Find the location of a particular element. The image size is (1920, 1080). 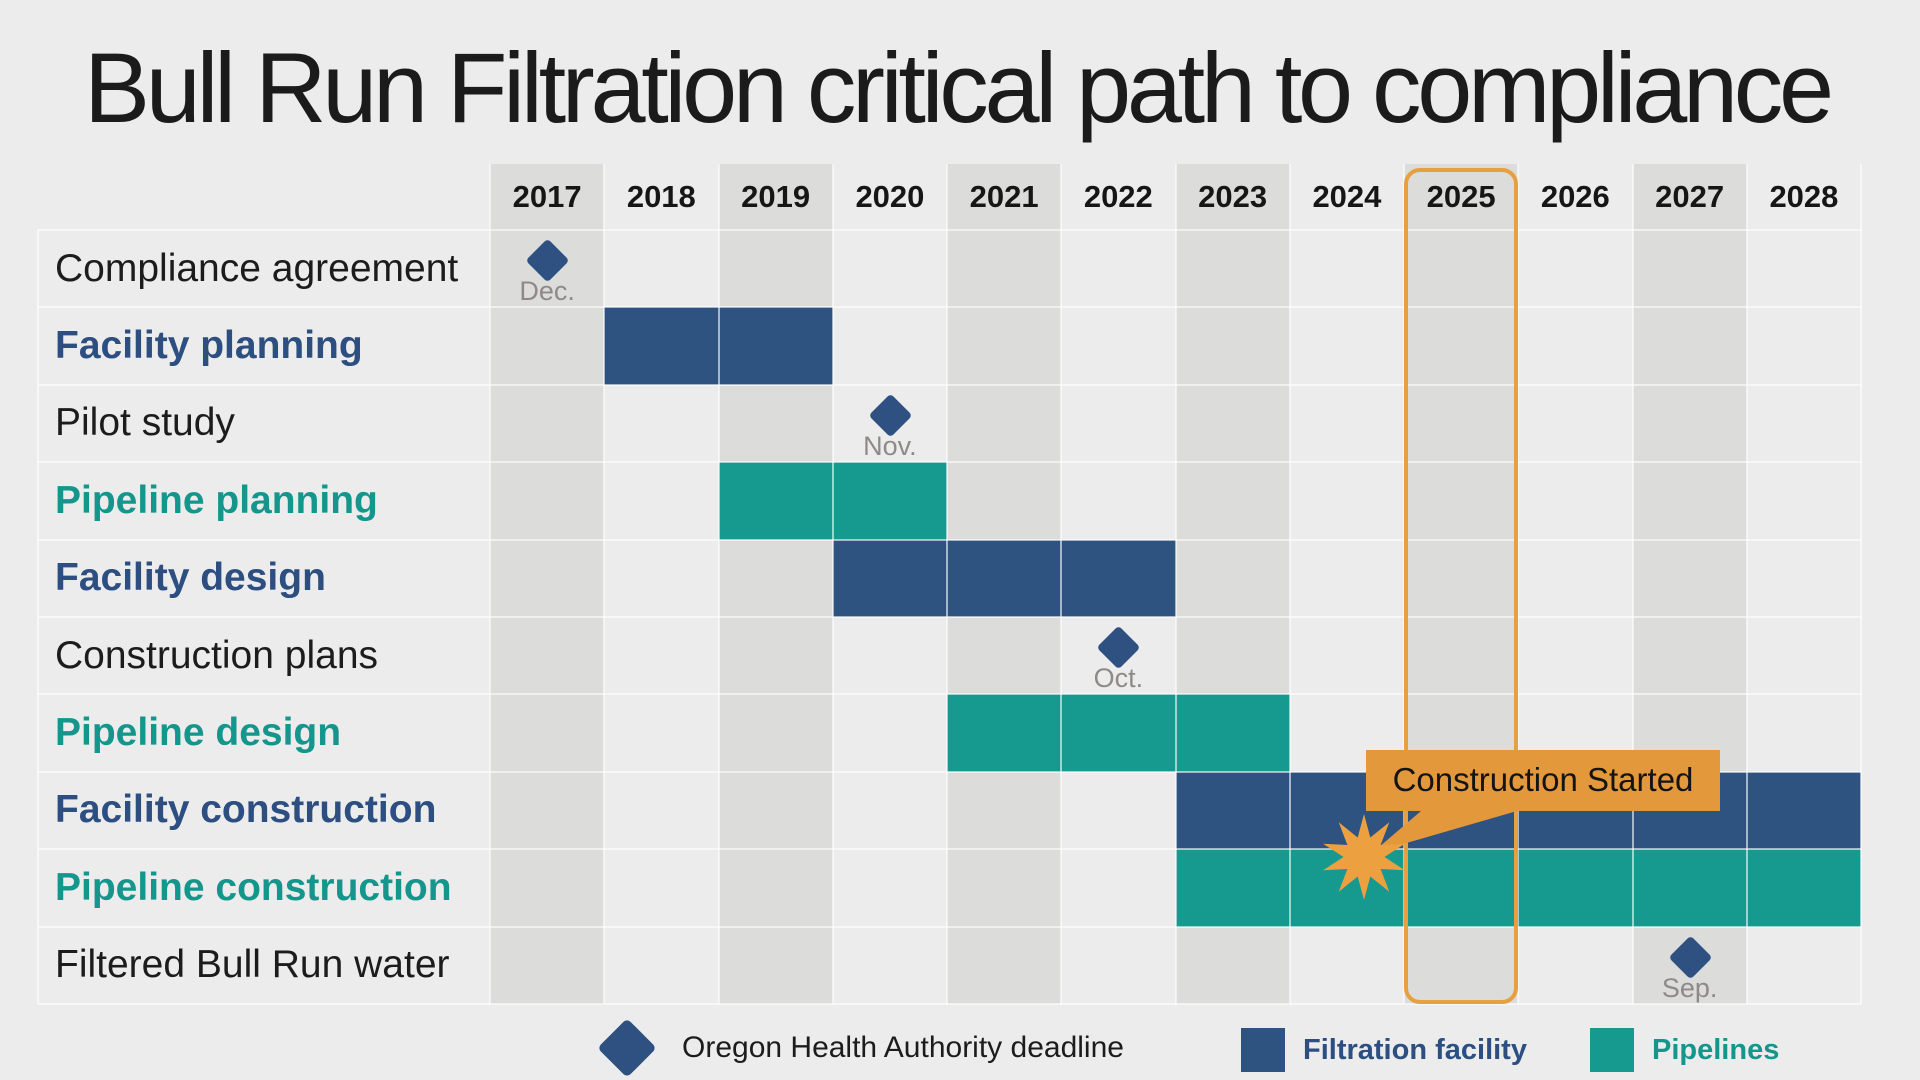

svg-text: Construction Started is located at coordinates (1543, 779).